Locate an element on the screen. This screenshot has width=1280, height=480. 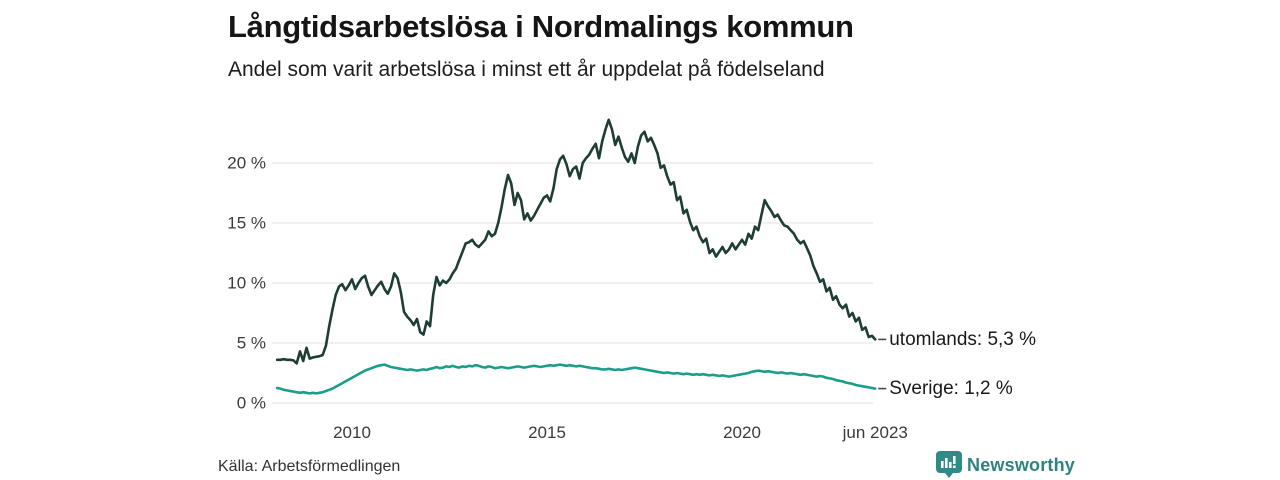
newsworthy-brand-text: Newsworthy is located at coordinates (1021, 465).